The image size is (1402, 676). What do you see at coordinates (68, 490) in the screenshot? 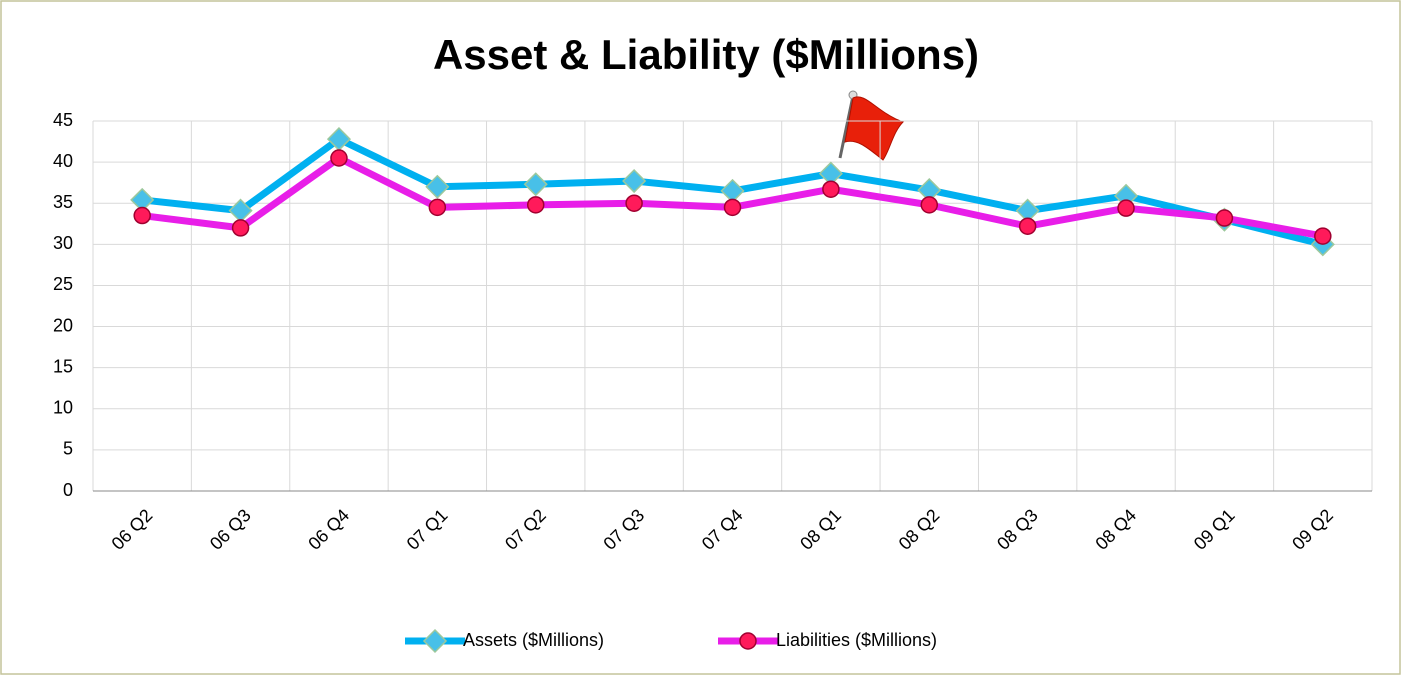
I see `y-tick-label: 0` at bounding box center [68, 490].